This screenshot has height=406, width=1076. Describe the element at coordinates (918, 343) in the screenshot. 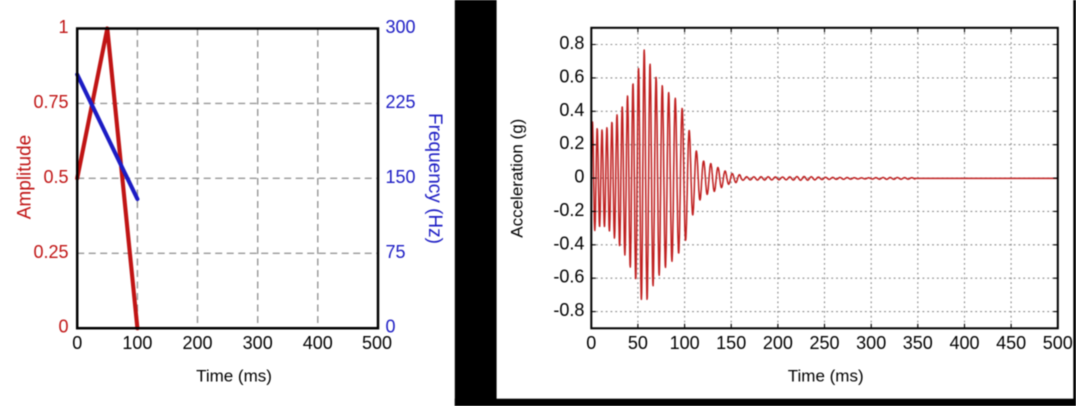

I see `svg-text: 350` at that location.